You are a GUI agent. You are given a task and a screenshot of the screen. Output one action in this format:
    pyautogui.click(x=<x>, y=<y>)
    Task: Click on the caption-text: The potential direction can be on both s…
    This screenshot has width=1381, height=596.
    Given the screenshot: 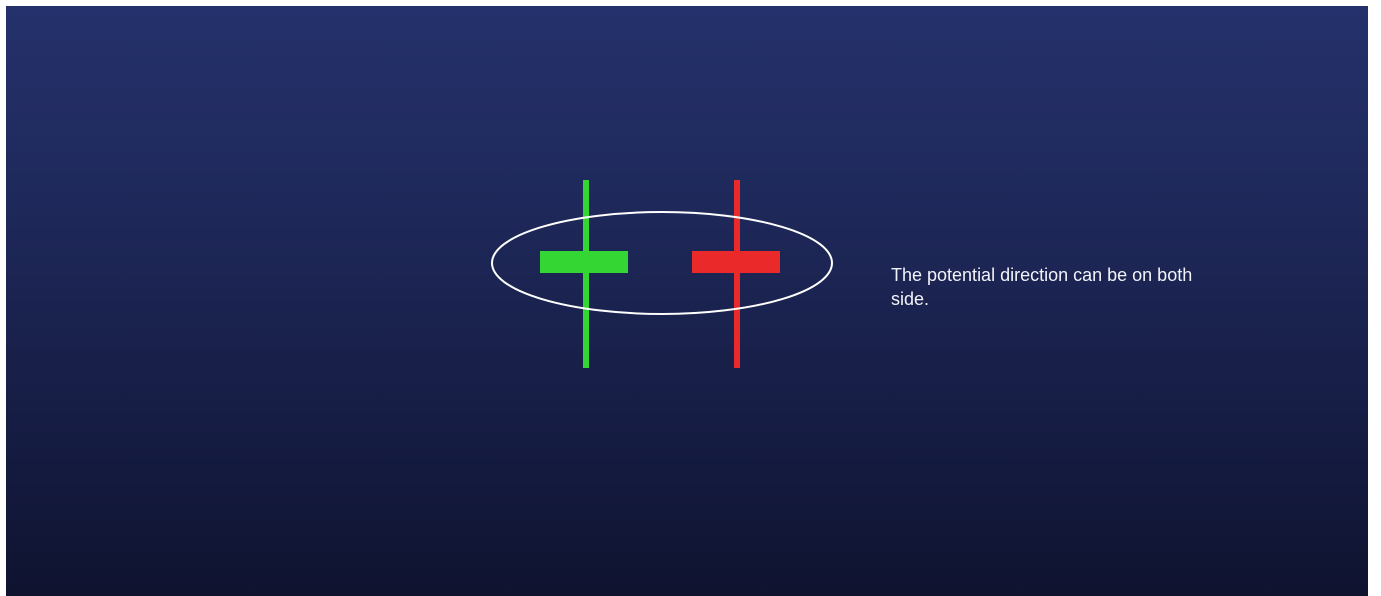 What is the action you would take?
    pyautogui.click(x=1042, y=287)
    